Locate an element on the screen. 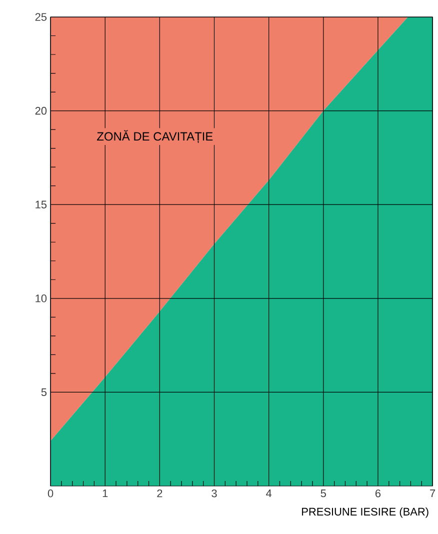 The height and width of the screenshot is (534, 438). x-tick-label: 0 is located at coordinates (51, 494).